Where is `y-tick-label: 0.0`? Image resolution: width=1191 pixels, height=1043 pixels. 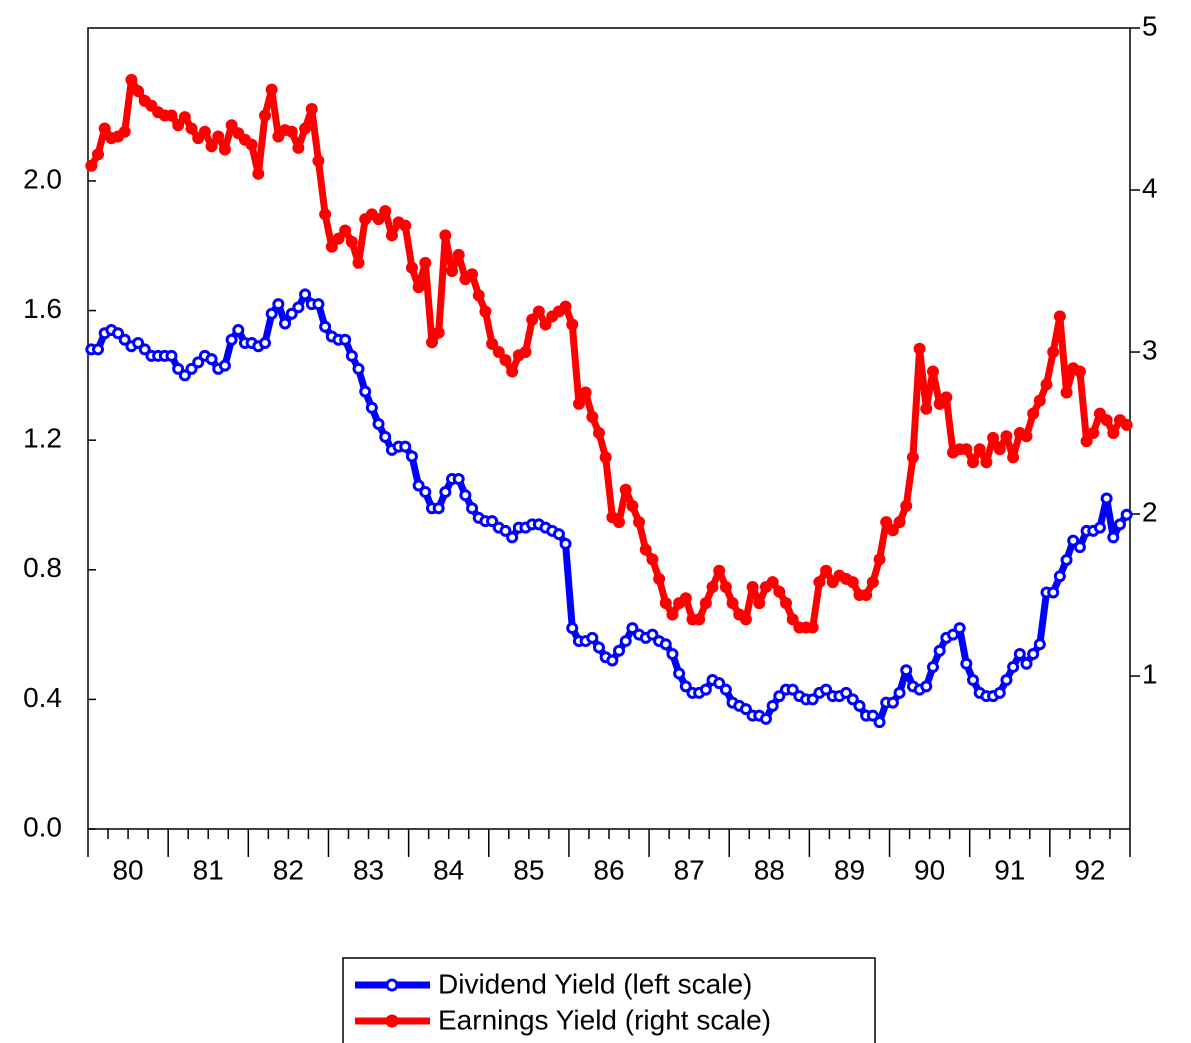
y-tick-label: 0.0 is located at coordinates (42, 826).